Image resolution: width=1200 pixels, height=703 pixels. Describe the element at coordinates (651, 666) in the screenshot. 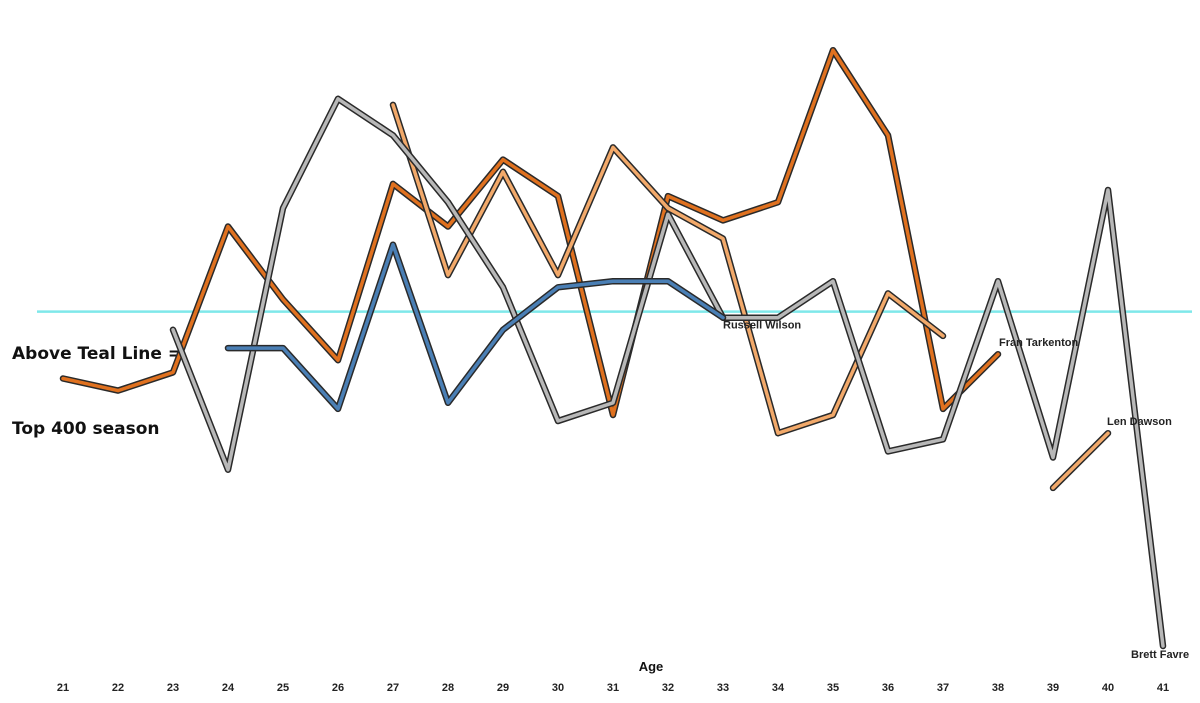

I see `x-axis-label: Age` at that location.